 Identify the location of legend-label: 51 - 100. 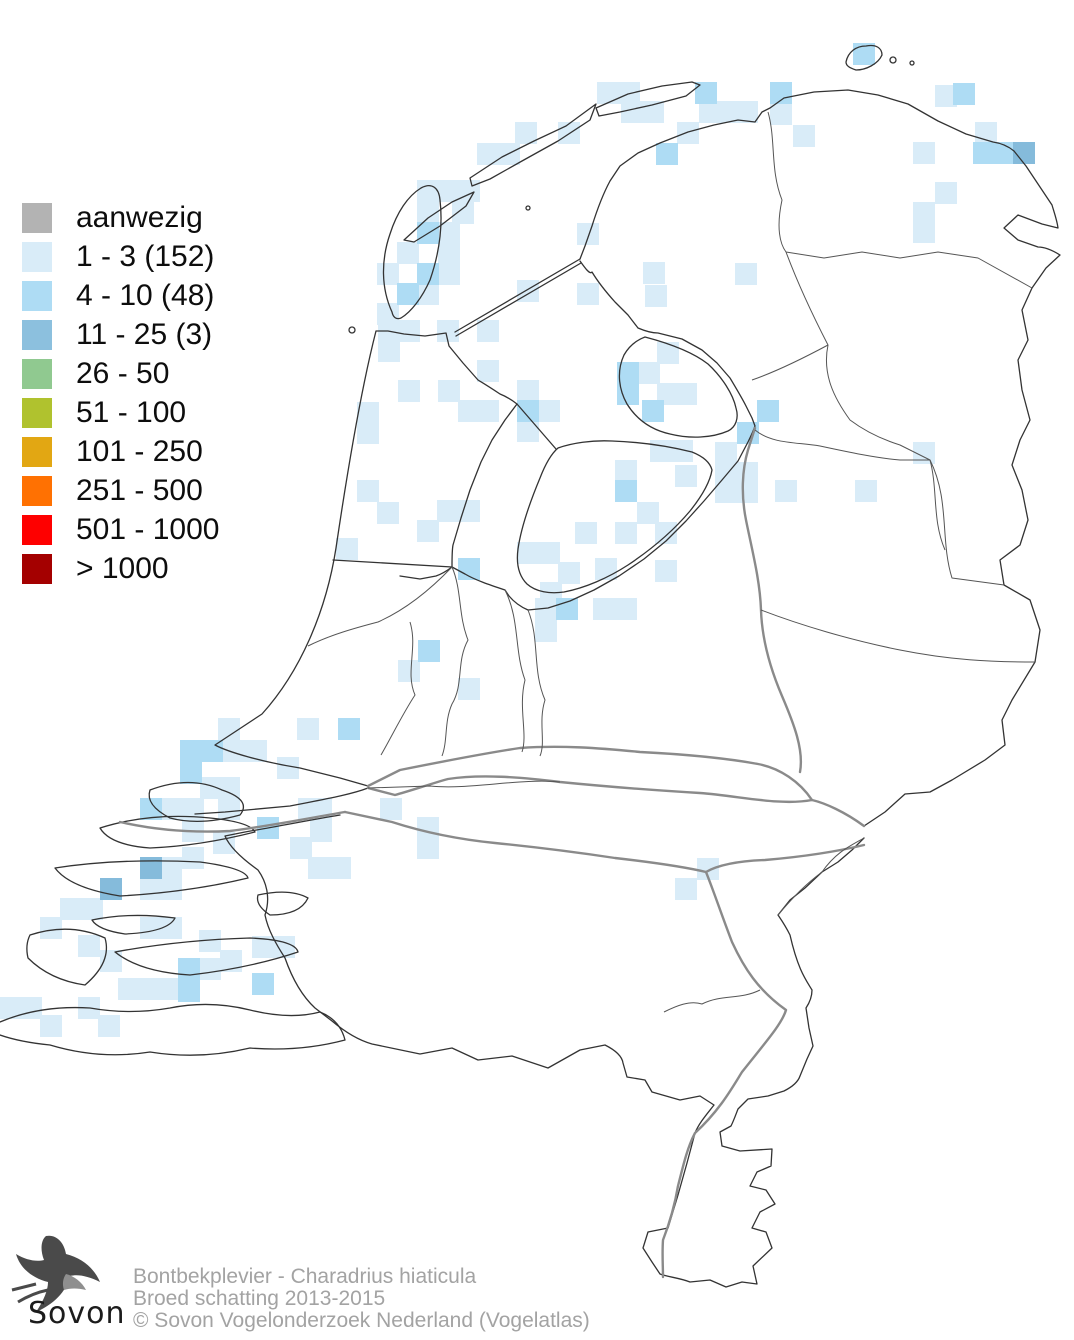
(131, 412).